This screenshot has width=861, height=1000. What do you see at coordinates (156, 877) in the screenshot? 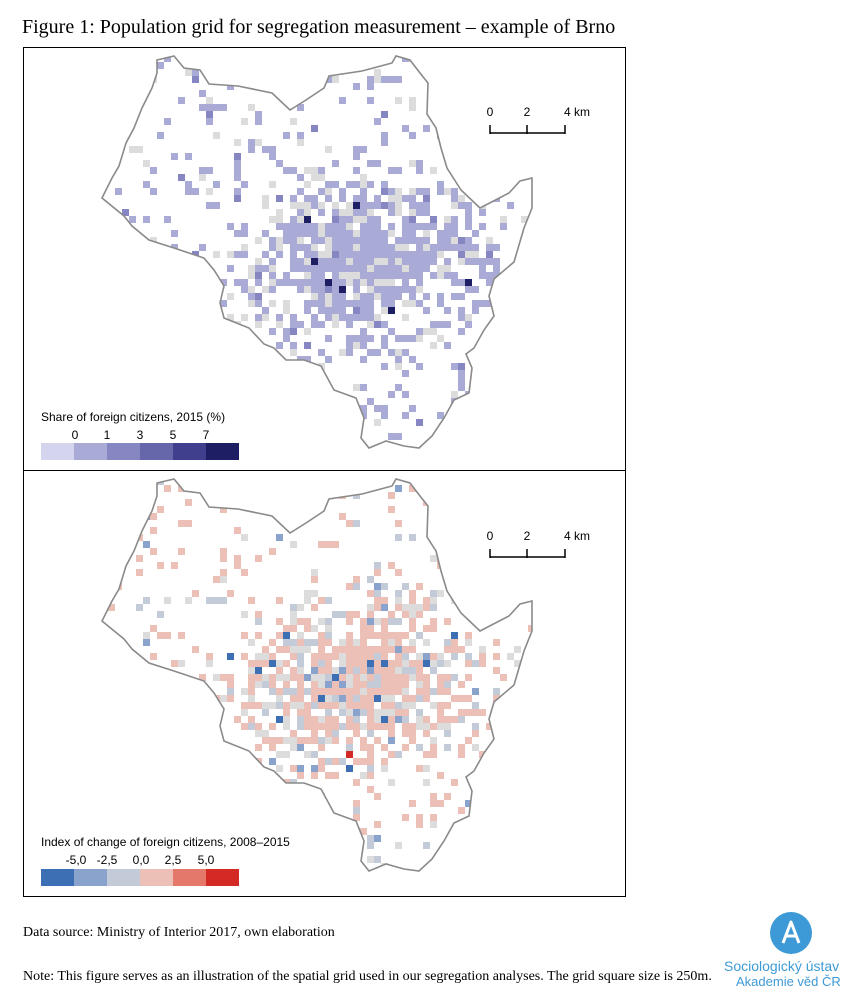
I see `legend-swatch` at bounding box center [156, 877].